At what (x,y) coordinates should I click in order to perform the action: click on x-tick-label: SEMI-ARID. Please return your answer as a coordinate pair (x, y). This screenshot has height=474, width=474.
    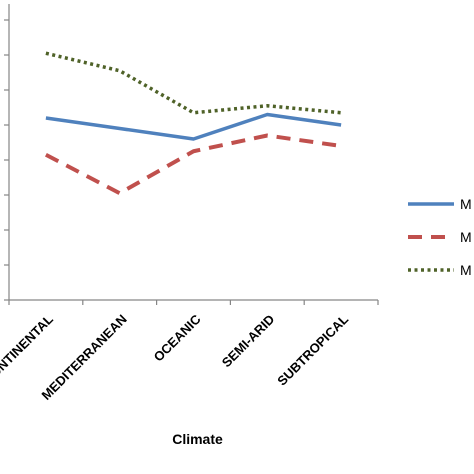
    Looking at the image, I should click on (248, 341).